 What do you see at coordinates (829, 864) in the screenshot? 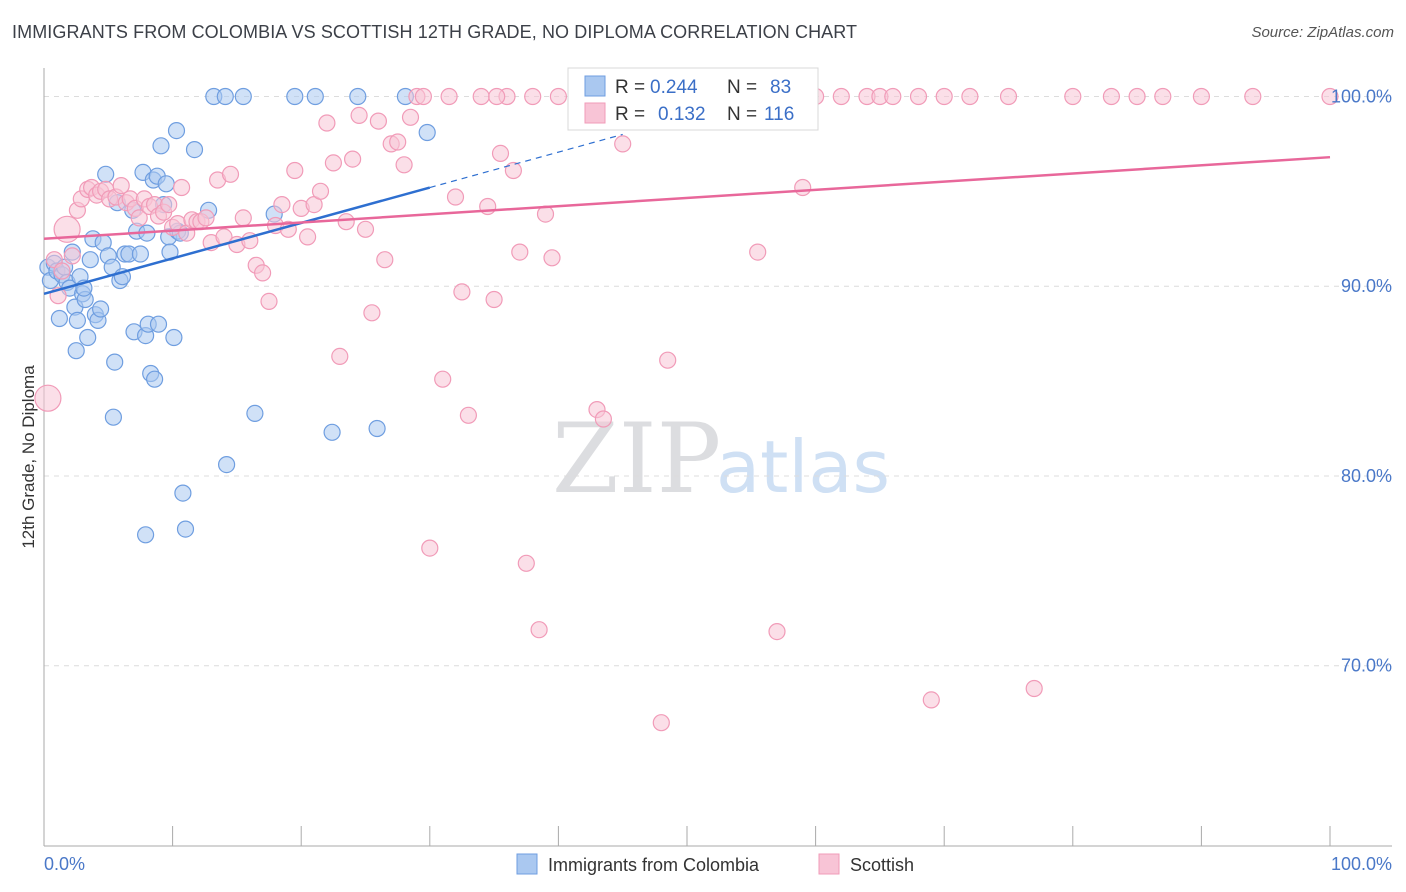
I see `legend-swatch-scottish` at bounding box center [829, 864].